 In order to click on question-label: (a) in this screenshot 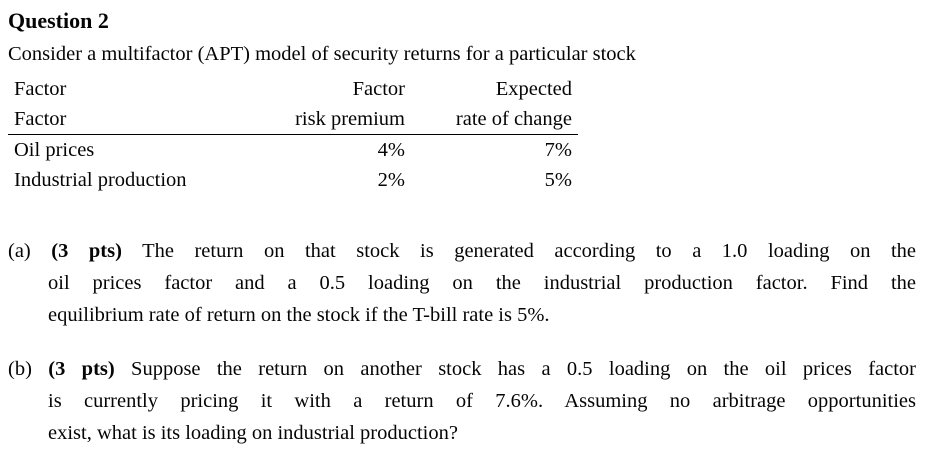, I will do `click(19, 251)`.